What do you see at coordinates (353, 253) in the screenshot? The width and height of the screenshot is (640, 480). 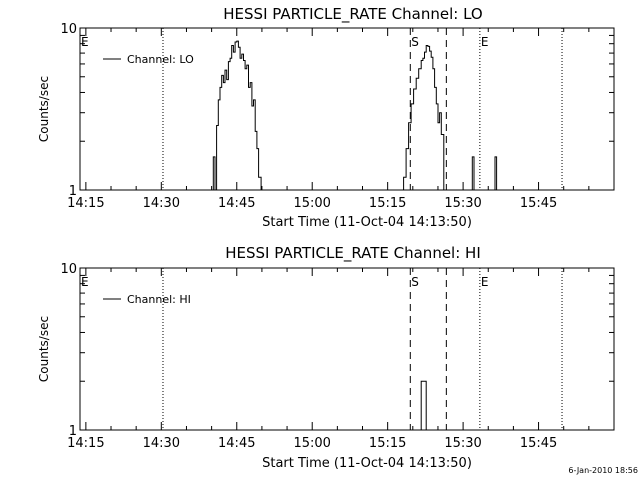 I see `chart-title: HESSI PARTICLE_RATE Channel: HI` at bounding box center [353, 253].